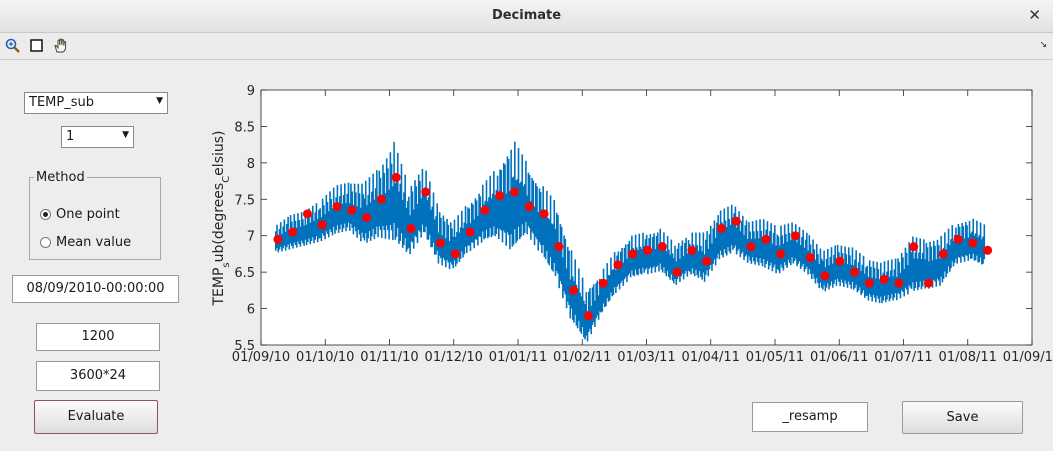 Image resolution: width=1053 pixels, height=451 pixels. I want to click on radio-one-point: One point, so click(80, 214).